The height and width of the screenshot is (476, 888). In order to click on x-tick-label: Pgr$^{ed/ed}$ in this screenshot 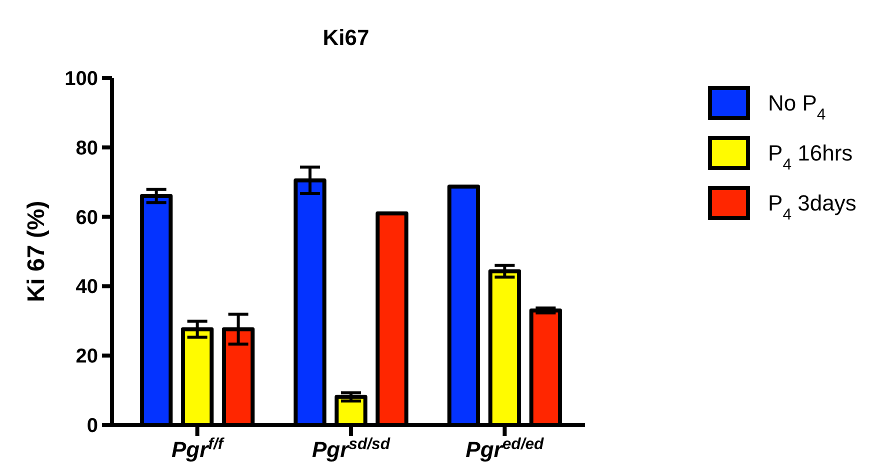, I will do `click(505, 449)`.